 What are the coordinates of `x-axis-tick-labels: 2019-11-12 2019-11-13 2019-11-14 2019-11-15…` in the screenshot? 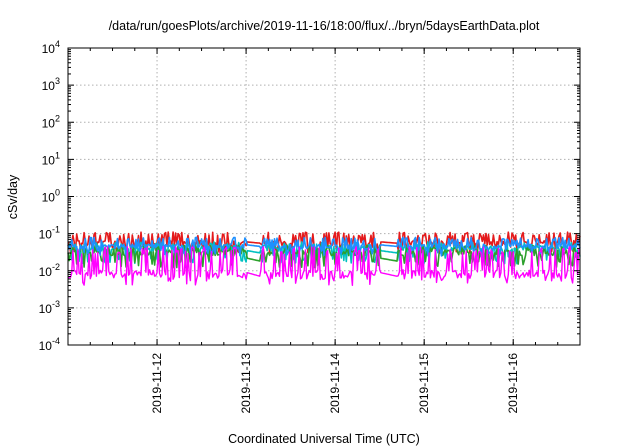 It's located at (335, 383).